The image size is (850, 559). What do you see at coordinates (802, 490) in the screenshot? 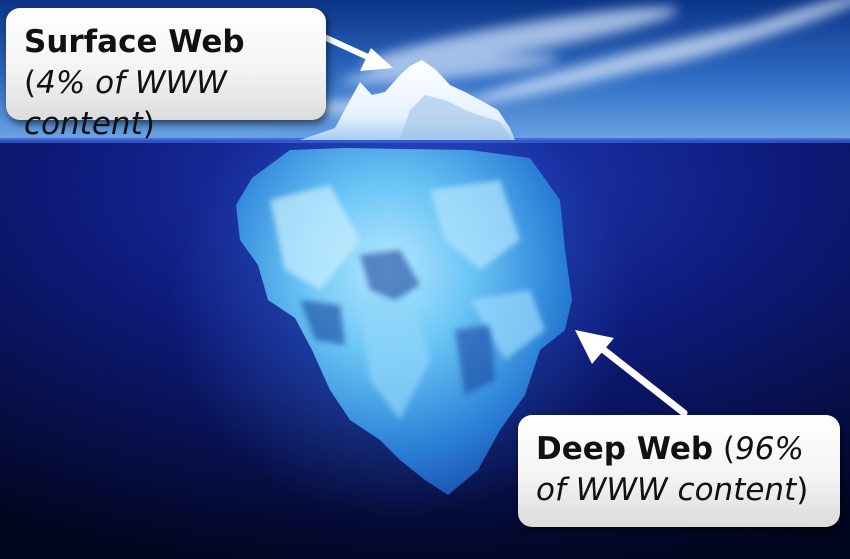
I see `deep-web-close-paren: )` at bounding box center [802, 490].